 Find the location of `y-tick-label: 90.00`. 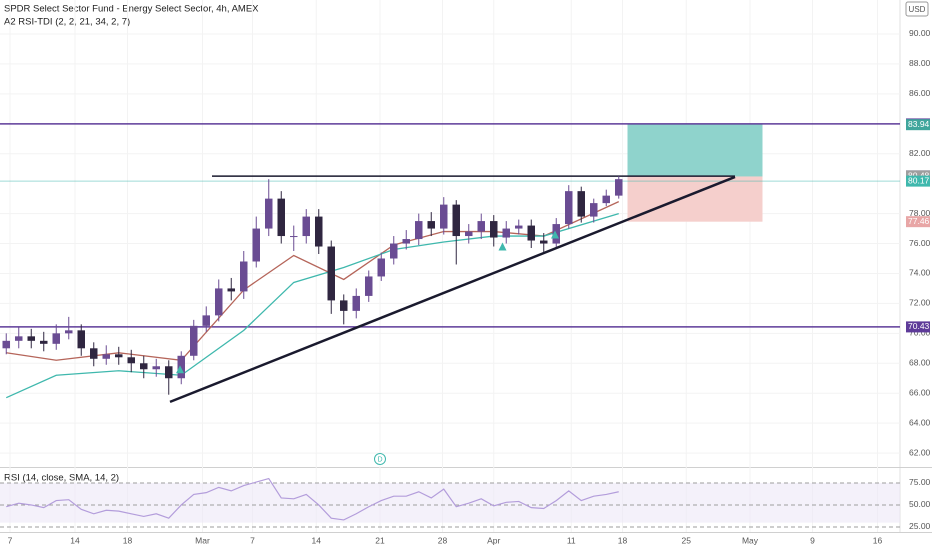

y-tick-label: 90.00 is located at coordinates (920, 33).